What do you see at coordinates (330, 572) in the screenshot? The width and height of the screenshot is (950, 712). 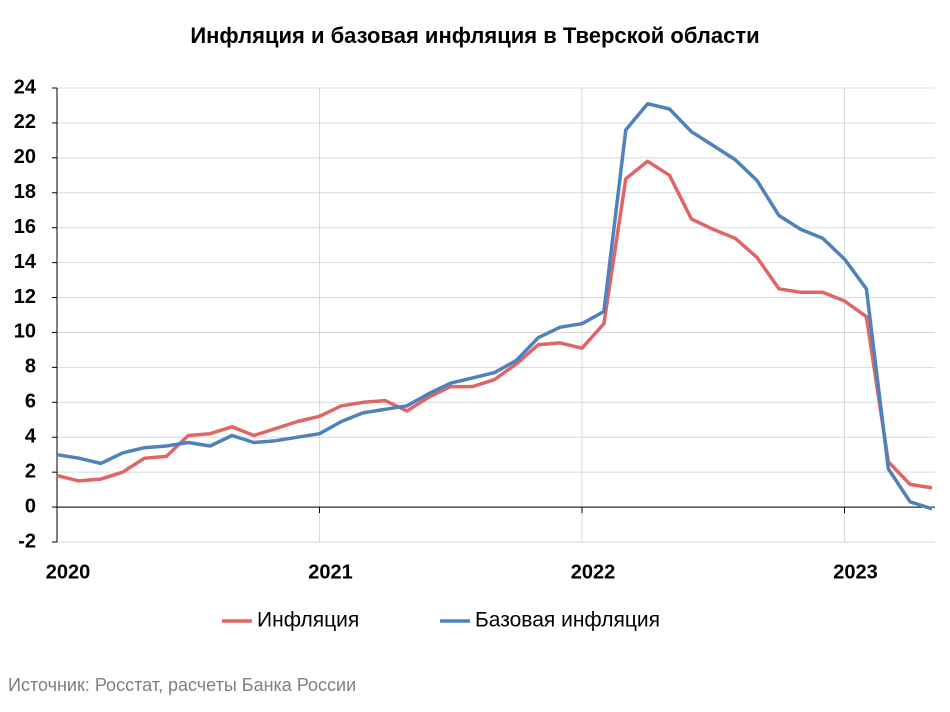 I see `x-tick-label: 2021` at bounding box center [330, 572].